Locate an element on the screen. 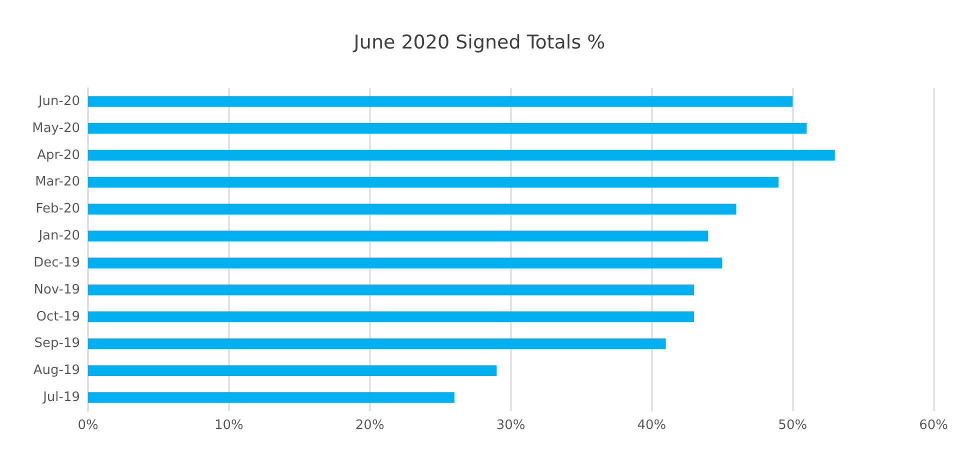 This screenshot has width=959, height=457. x-tick-label: 60% is located at coordinates (933, 425).